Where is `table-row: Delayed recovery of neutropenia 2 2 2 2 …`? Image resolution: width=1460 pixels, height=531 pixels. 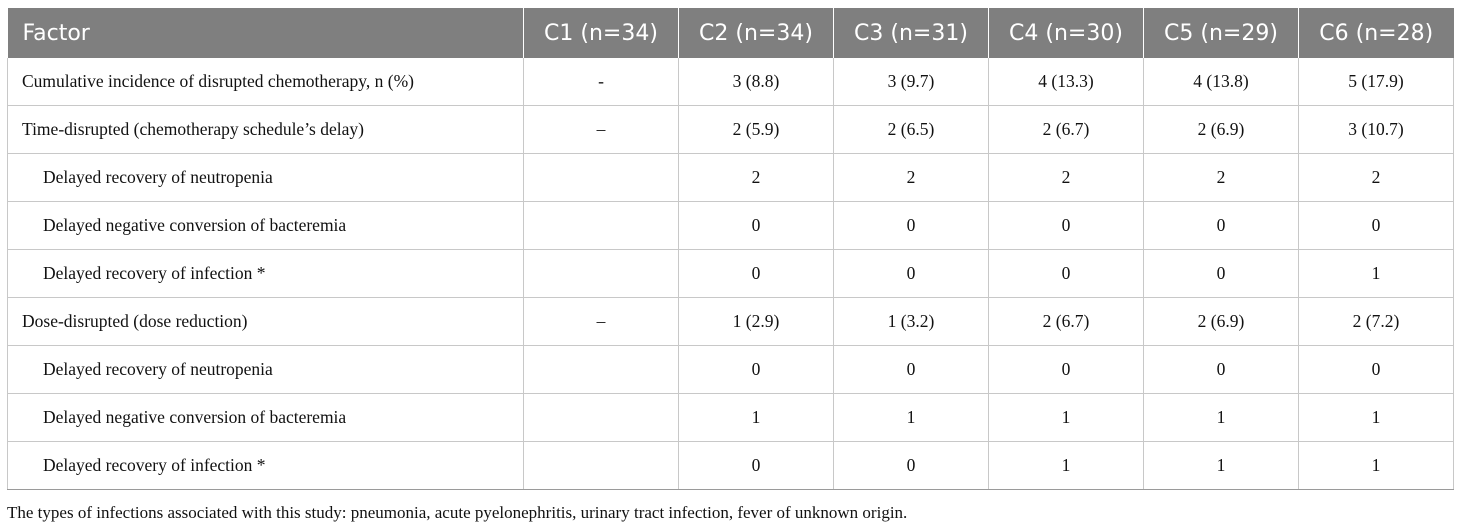
table-row: Delayed recovery of neutropenia 2 2 2 2 … is located at coordinates (730, 177).